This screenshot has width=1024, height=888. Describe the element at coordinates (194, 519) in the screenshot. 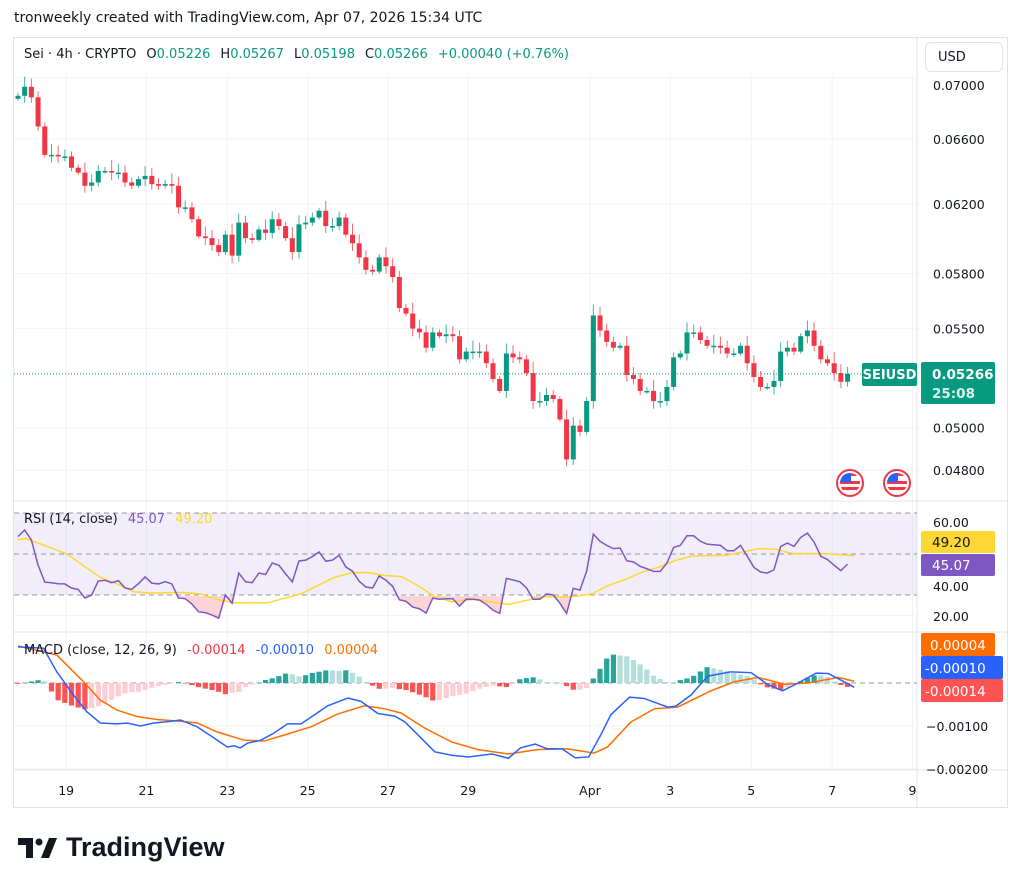

I see `rsi-ma-value: 49.20` at that location.